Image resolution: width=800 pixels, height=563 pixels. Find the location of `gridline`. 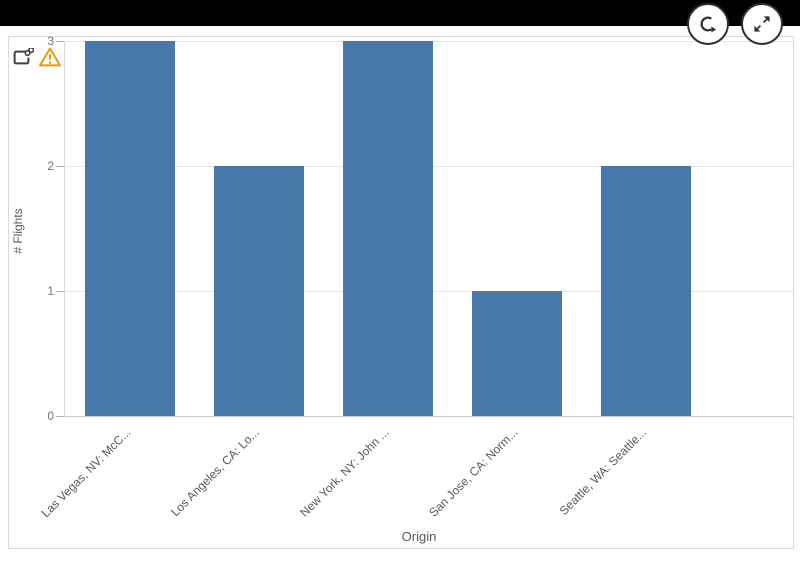

gridline is located at coordinates (428, 416).